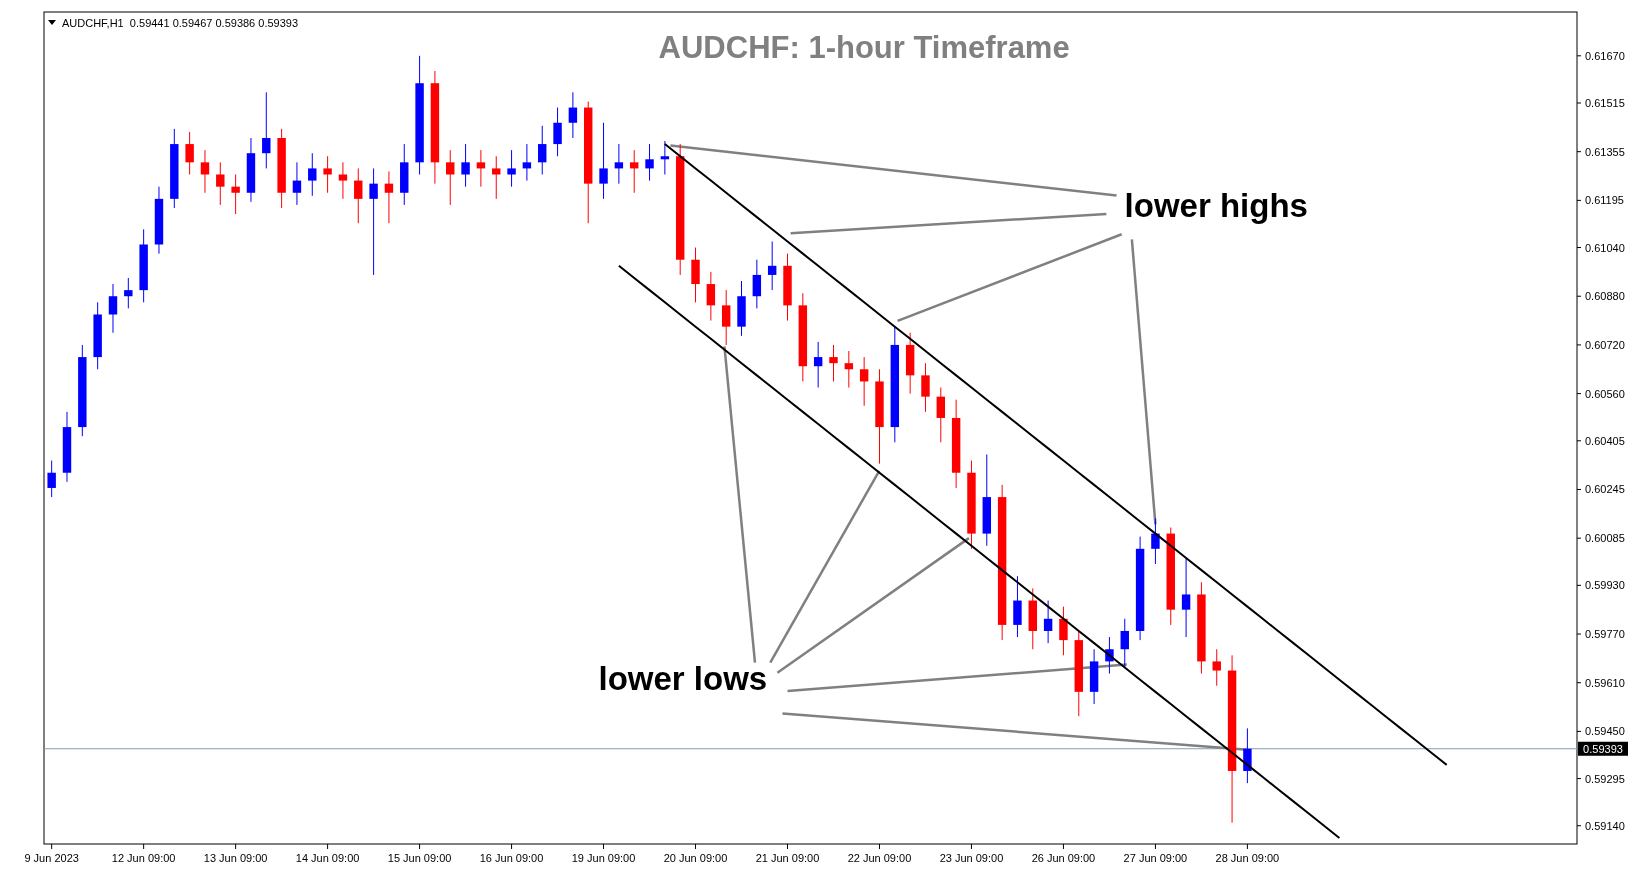  What do you see at coordinates (1605, 731) in the screenshot?
I see `y-tick-label: 0.59450` at bounding box center [1605, 731].